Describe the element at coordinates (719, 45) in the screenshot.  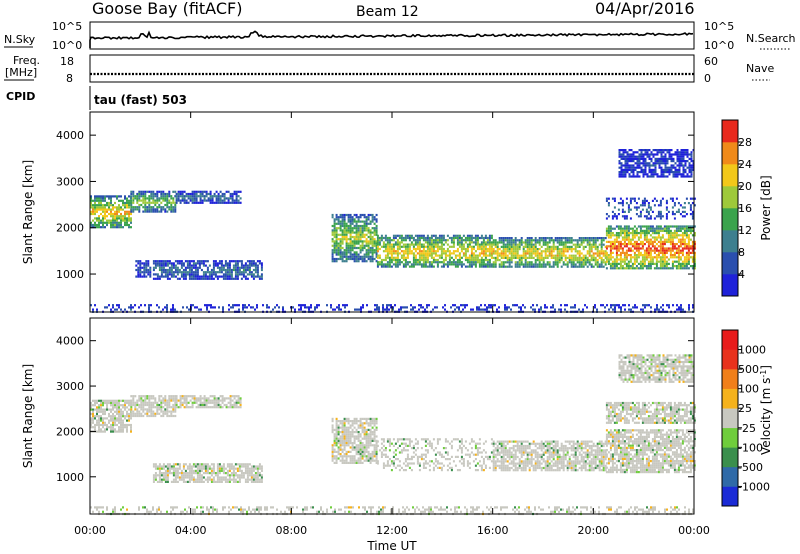
I see `nsearch-tick-bottom: 10^0` at that location.